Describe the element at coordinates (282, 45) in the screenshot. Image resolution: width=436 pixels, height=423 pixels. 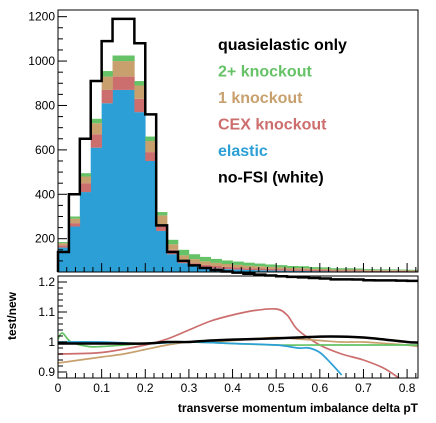
I see `legend-entry-quasielastic-only: quasielastic only` at that location.